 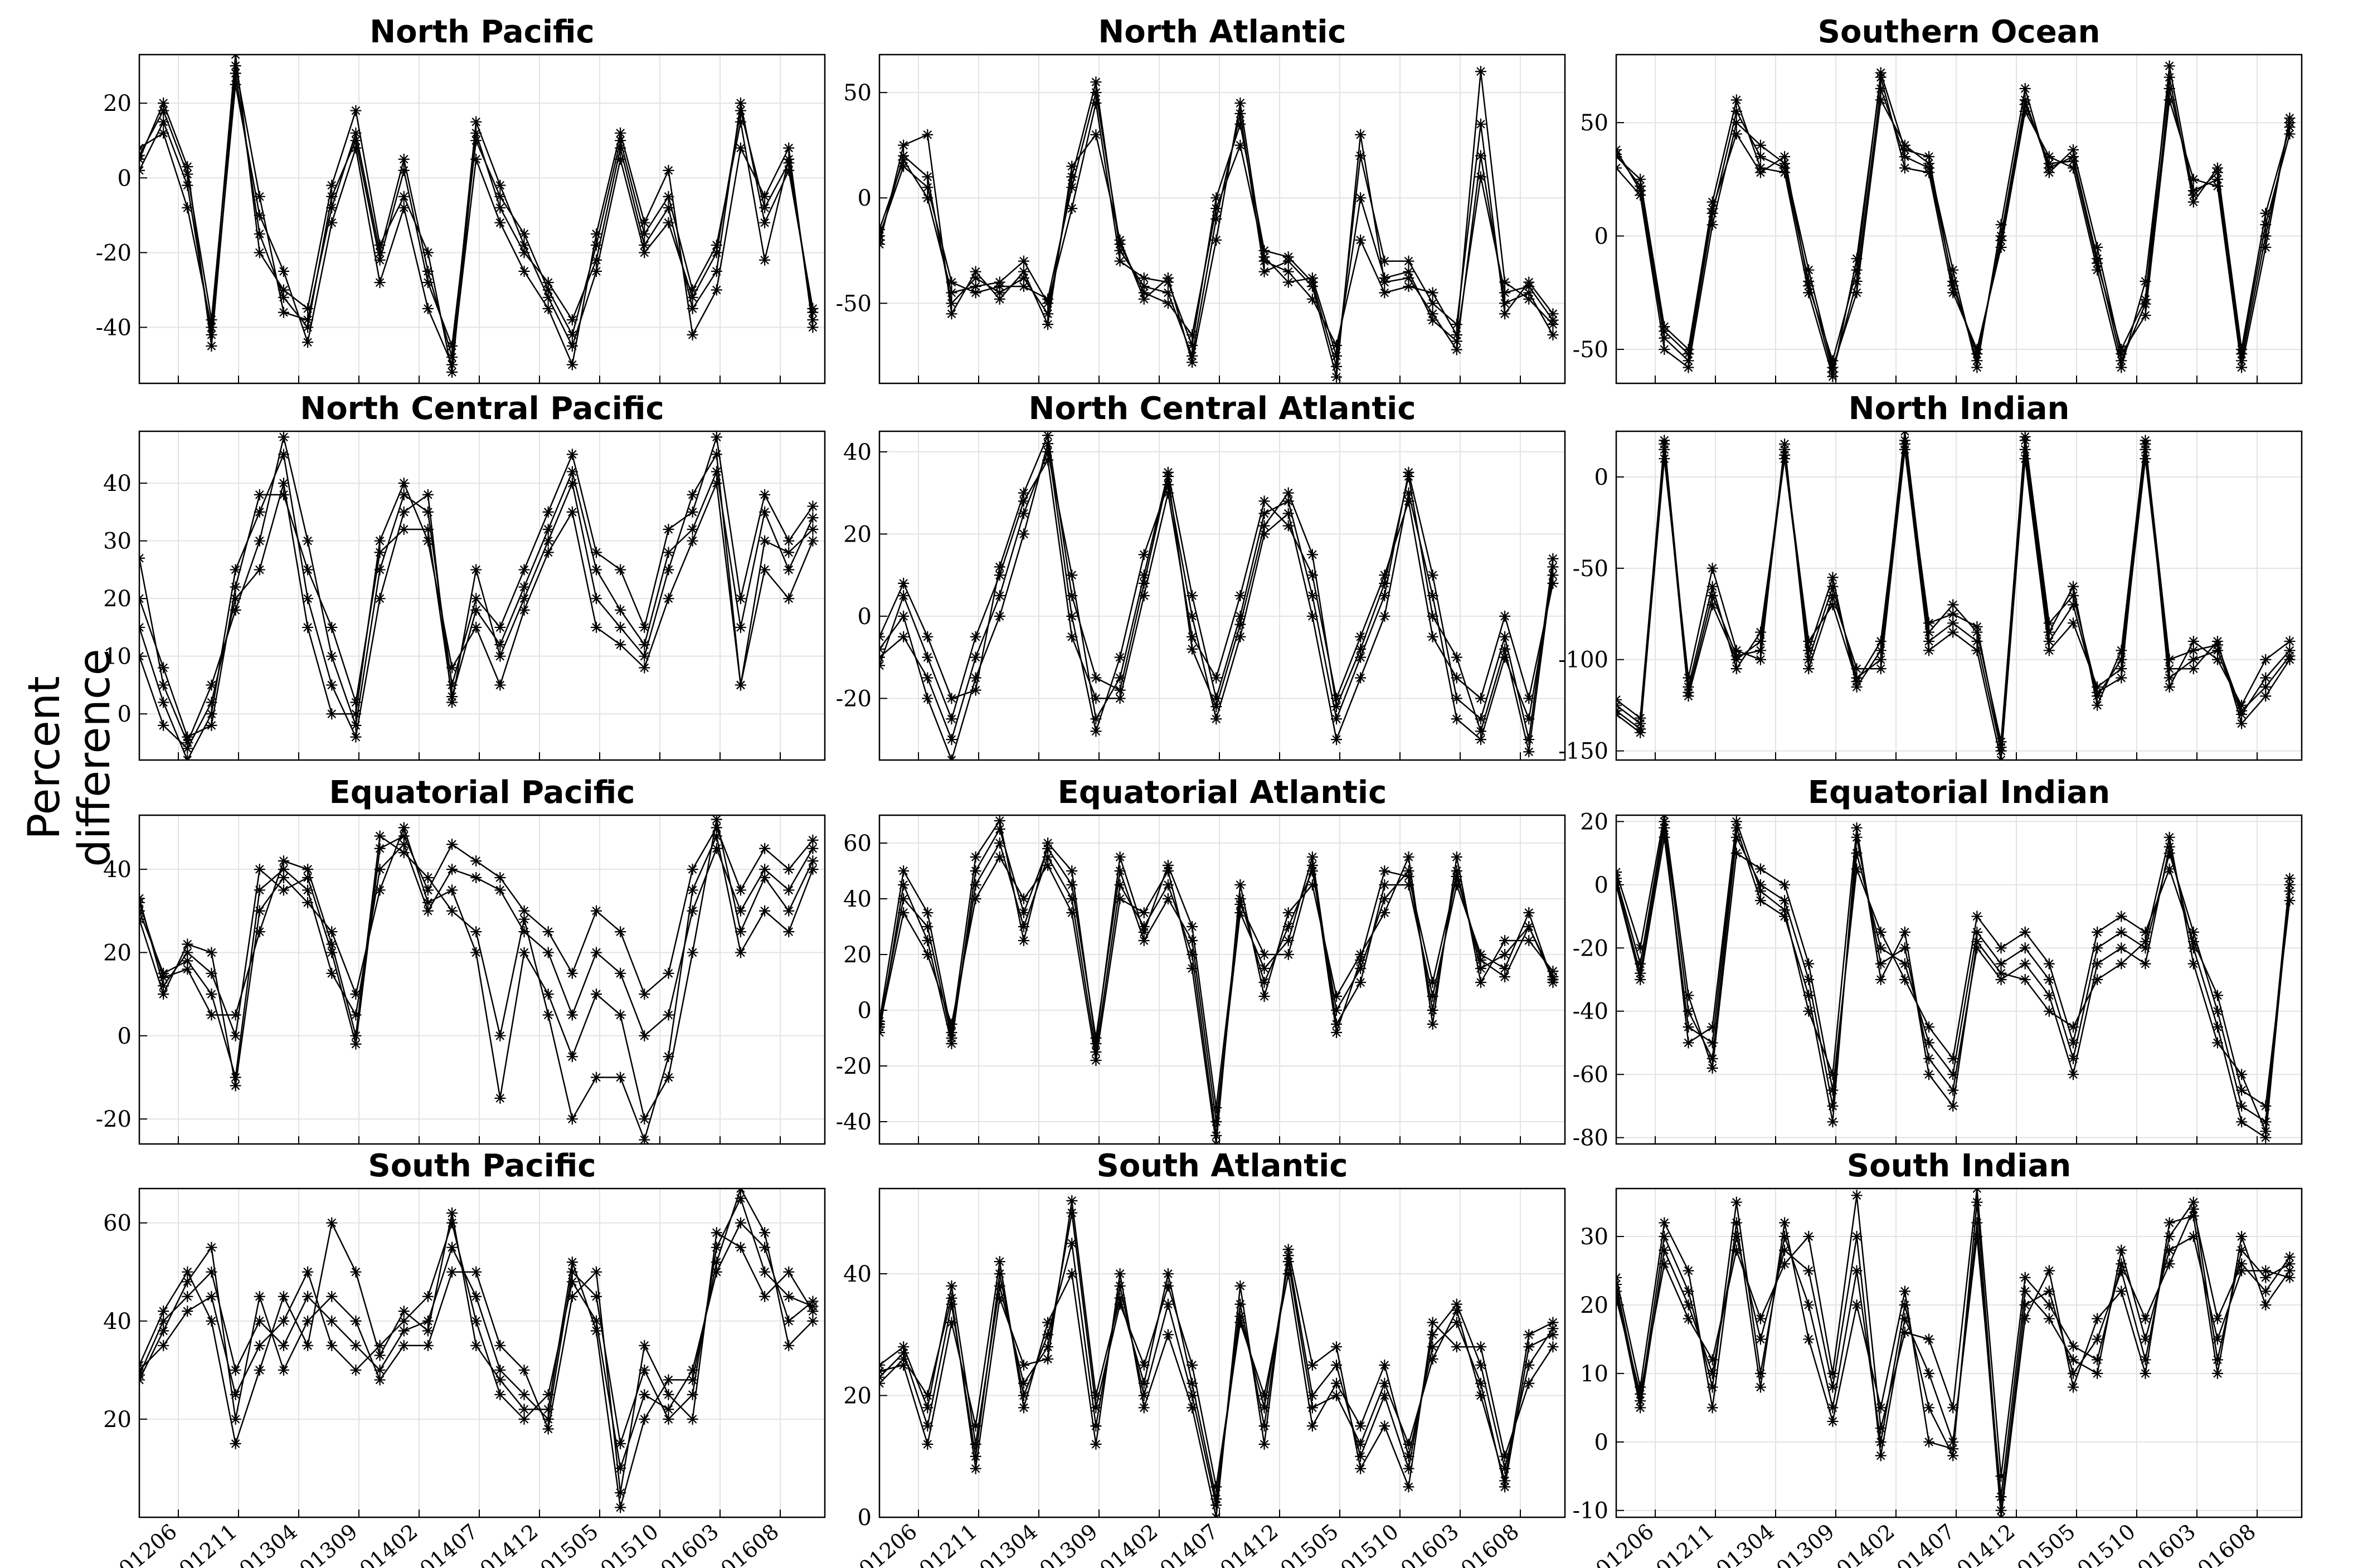 I want to click on y-tick-label: 10, so click(x=1594, y=1374).